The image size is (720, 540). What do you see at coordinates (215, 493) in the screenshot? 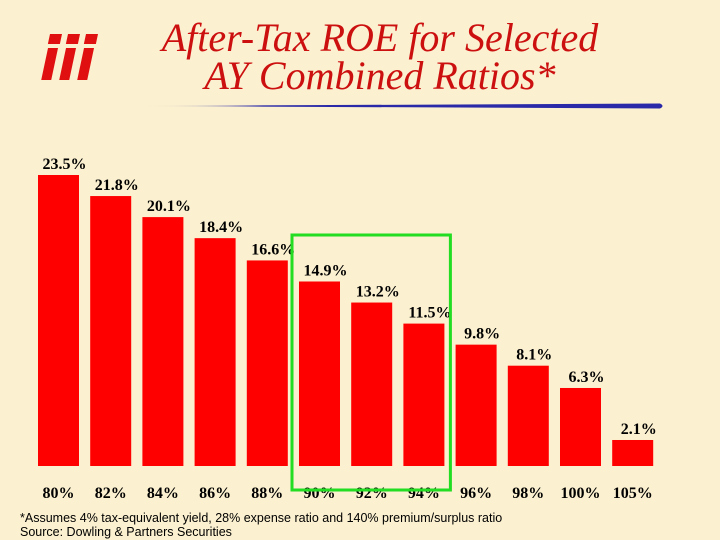
I see `category-label-86%: 86%` at bounding box center [215, 493].